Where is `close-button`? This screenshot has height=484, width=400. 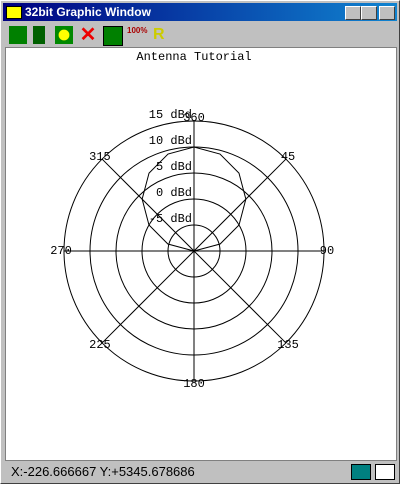
close-button is located at coordinates (387, 13).